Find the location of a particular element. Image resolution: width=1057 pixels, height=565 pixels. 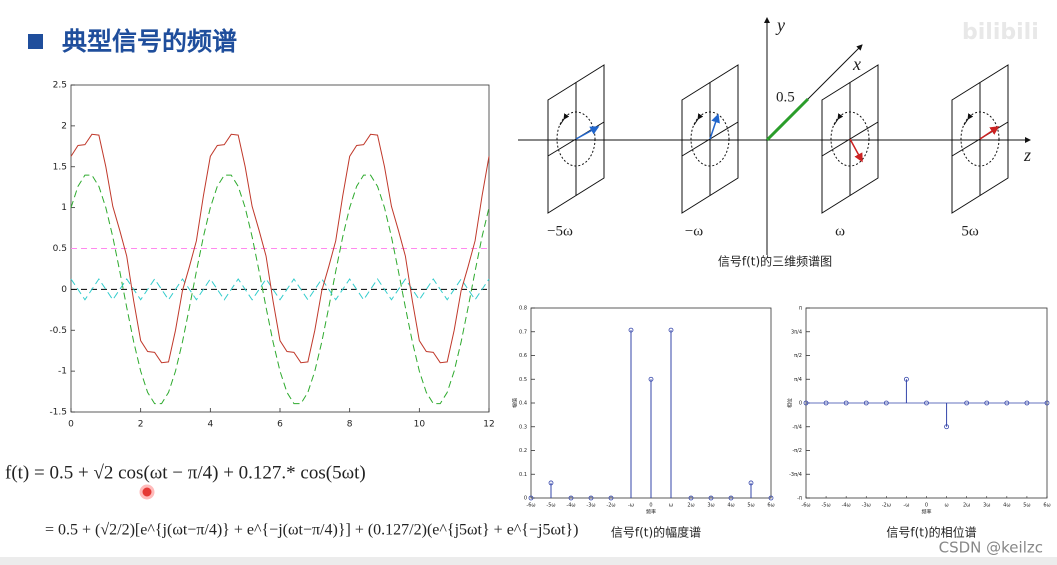

watermark: CSDN @keilzc is located at coordinates (991, 548).